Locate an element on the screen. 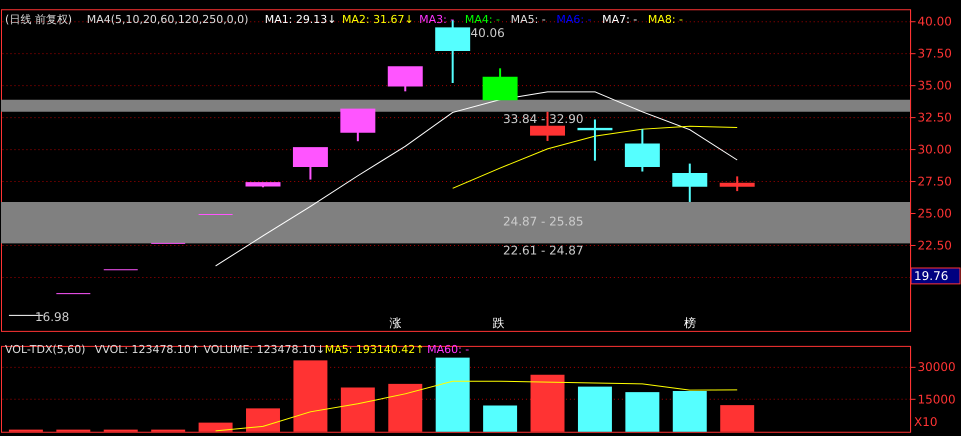  y-tick-label: 27.50 is located at coordinates (935, 181).